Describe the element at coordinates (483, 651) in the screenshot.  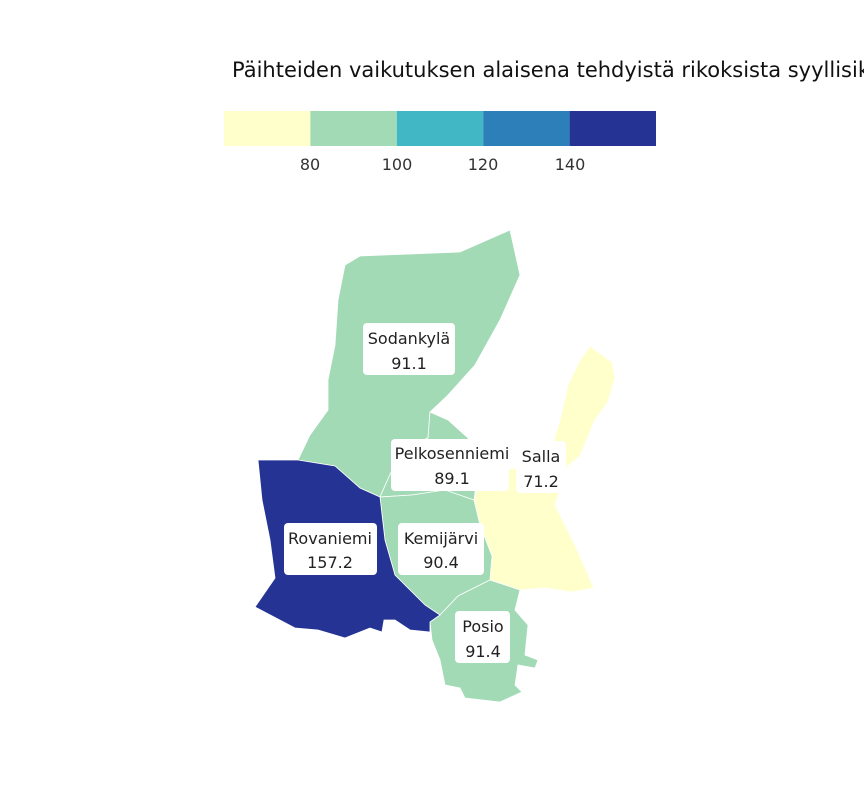
I see `label-posio-value: 91.4` at that location.